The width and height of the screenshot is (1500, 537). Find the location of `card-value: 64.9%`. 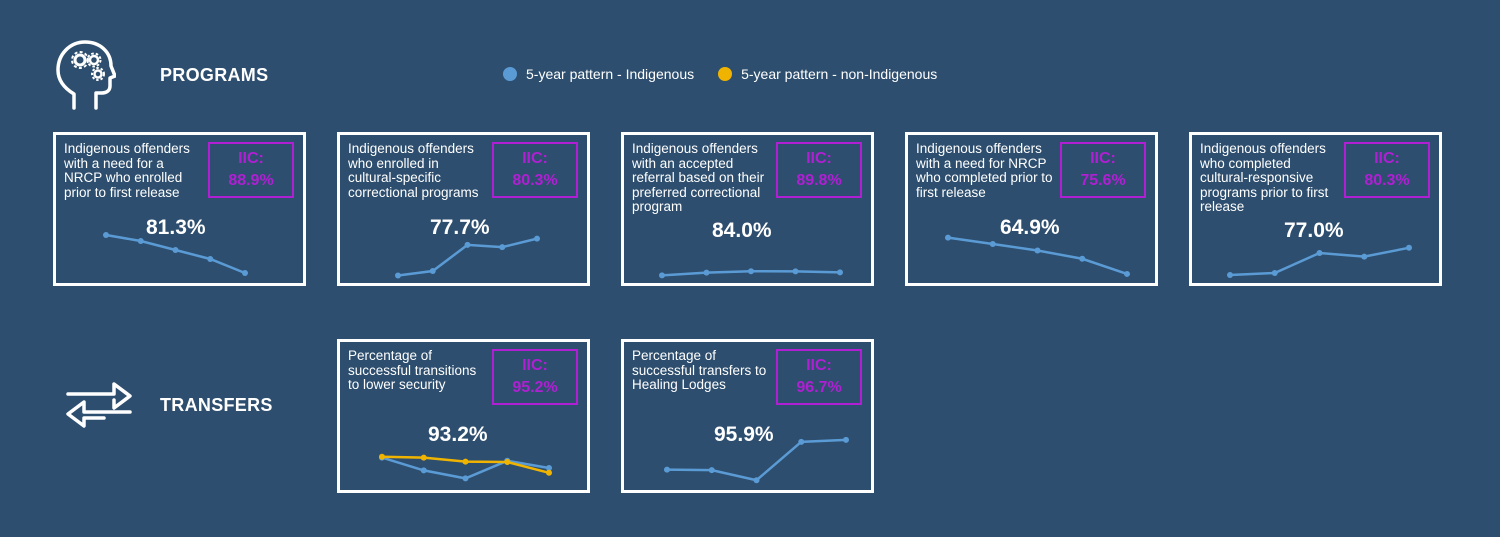

card-value: 64.9% is located at coordinates (1030, 227).